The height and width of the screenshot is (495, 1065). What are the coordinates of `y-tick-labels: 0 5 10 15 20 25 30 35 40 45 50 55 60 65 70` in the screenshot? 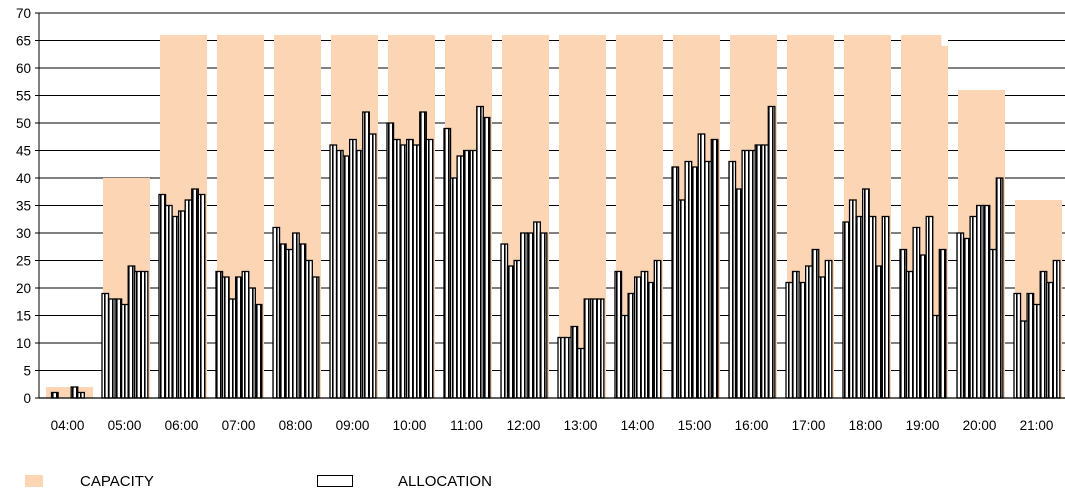 It's located at (23, 206).